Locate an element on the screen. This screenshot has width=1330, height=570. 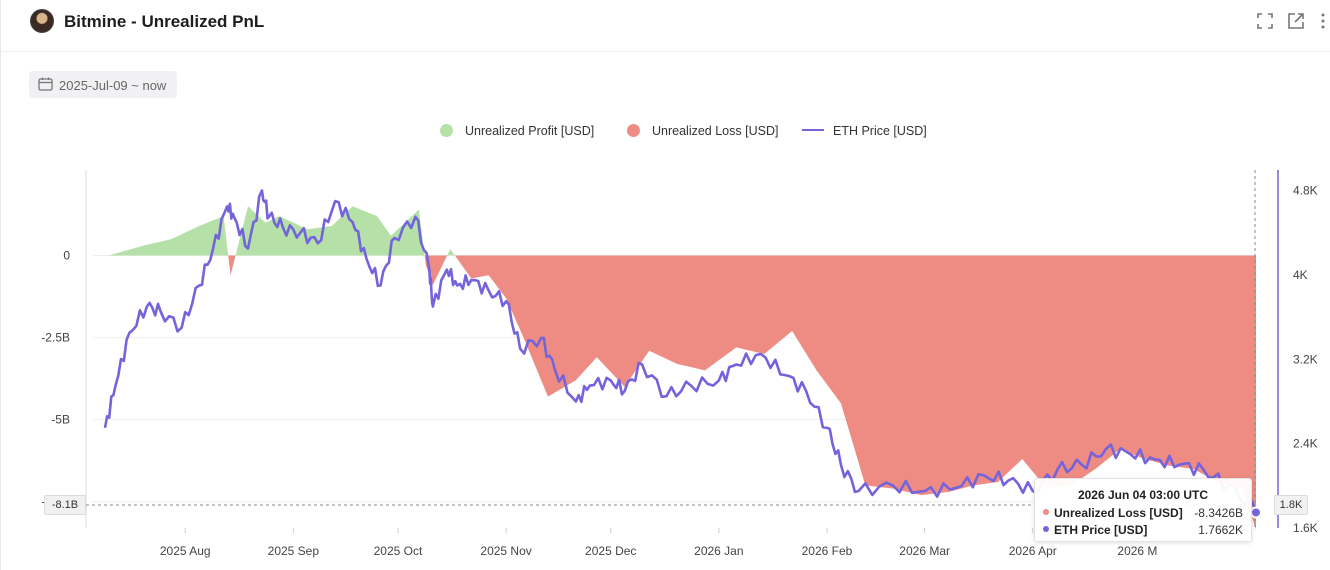
tooltip-label: Unrealized Loss [USD] is located at coordinates (1118, 513).